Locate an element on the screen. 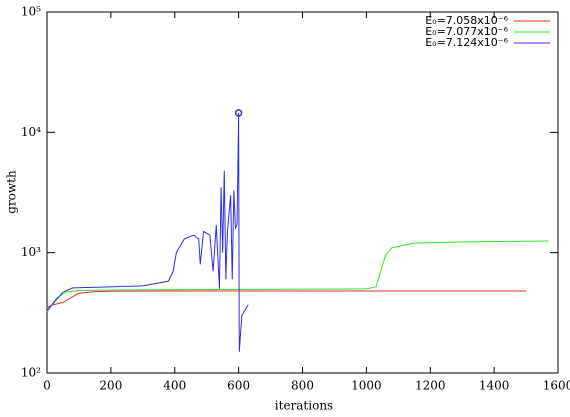 The image size is (570, 417). x-tick-label: 600 is located at coordinates (238, 386).